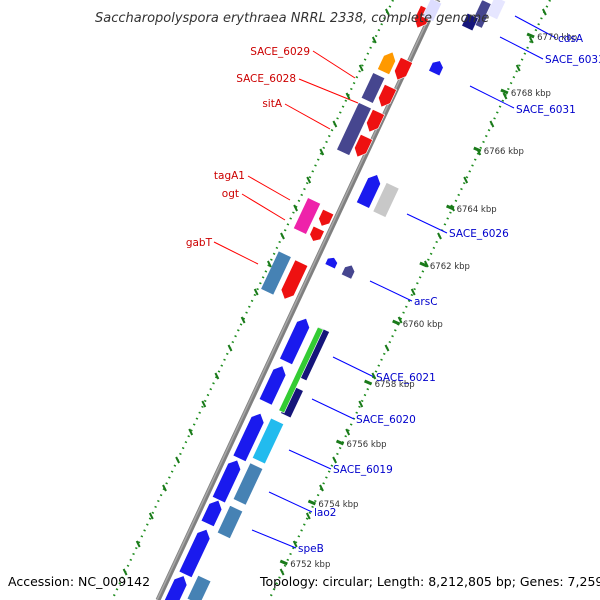 The width and height of the screenshot is (600, 600). I want to click on tick-label: 6760 kbp, so click(423, 325).